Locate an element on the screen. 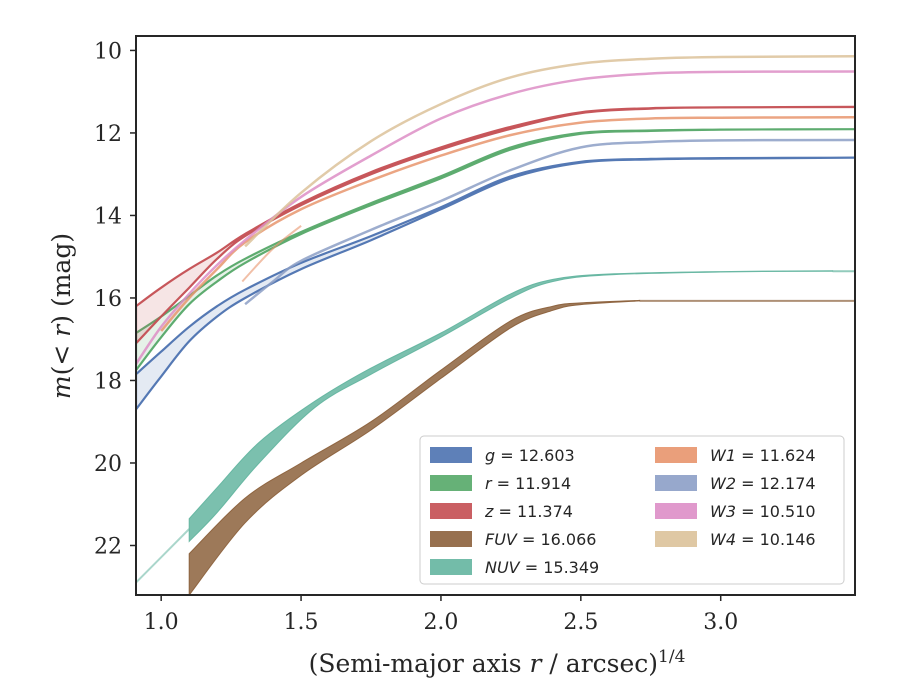  legend-label-NUV: NUV = 15.349 is located at coordinates (542, 567).